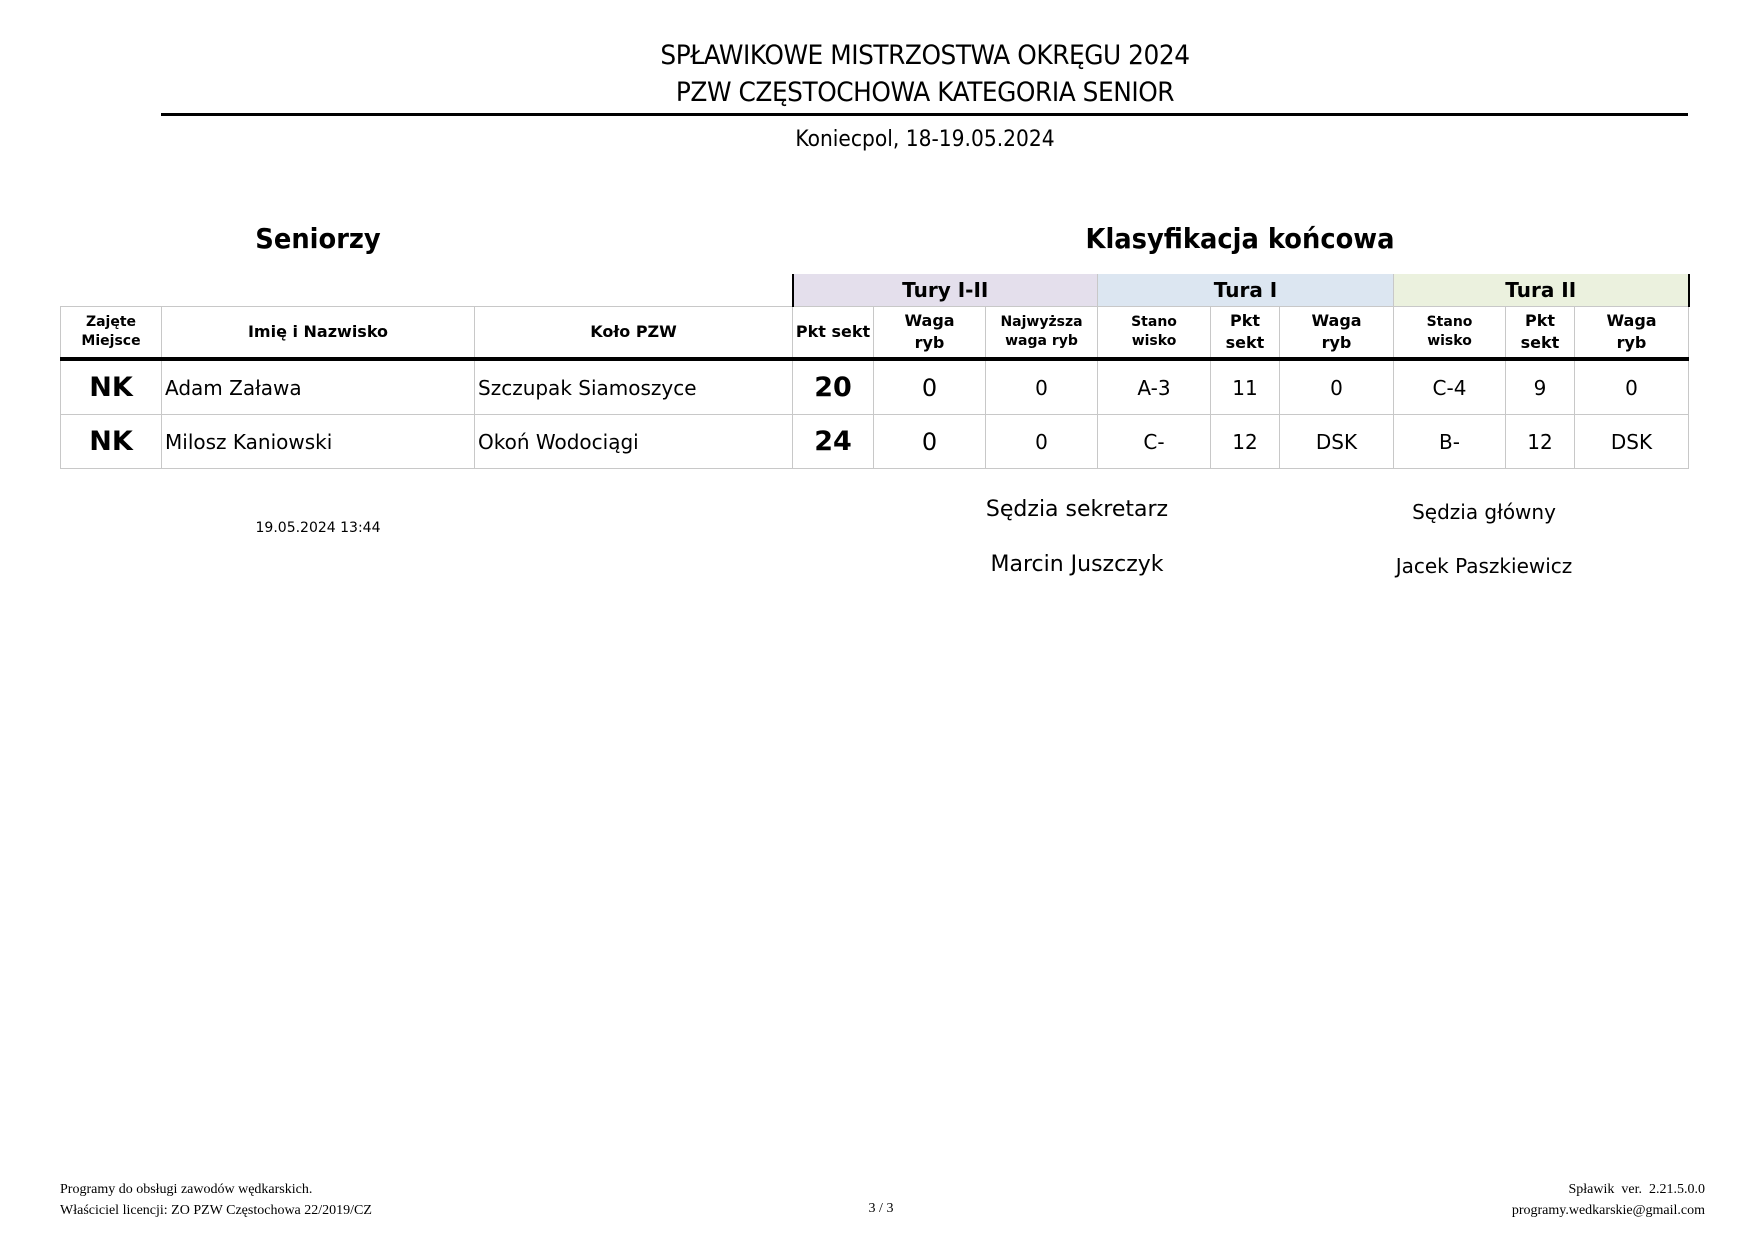 Image resolution: width=1755 pixels, height=1241 pixels. What do you see at coordinates (881, 1208) in the screenshot?
I see `page-number: 3 / 3` at bounding box center [881, 1208].